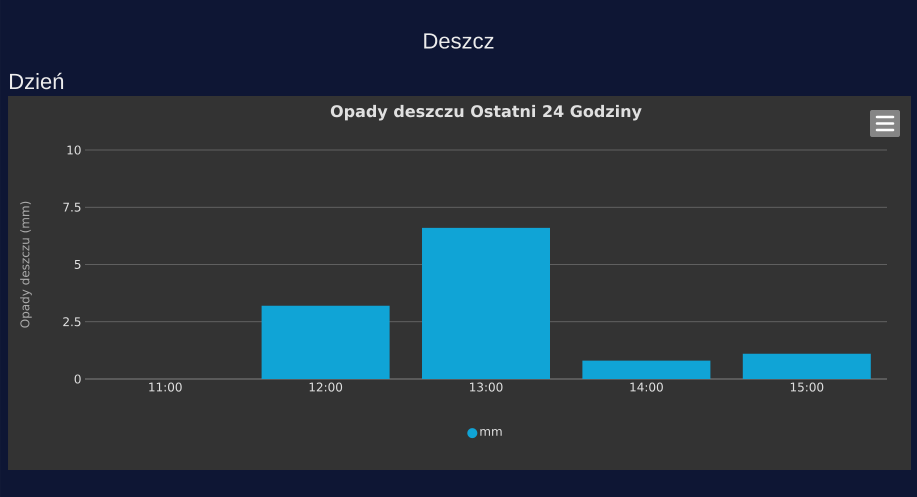 The image size is (917, 497). I want to click on y-tick-label: 0, so click(77, 379).